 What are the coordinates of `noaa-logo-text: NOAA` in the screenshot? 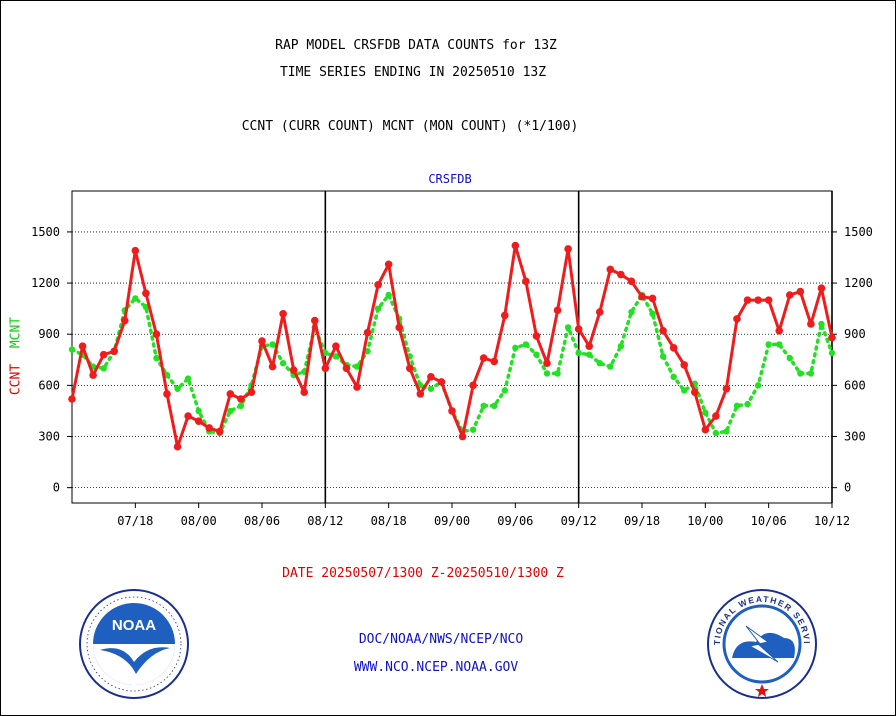 It's located at (134, 625).